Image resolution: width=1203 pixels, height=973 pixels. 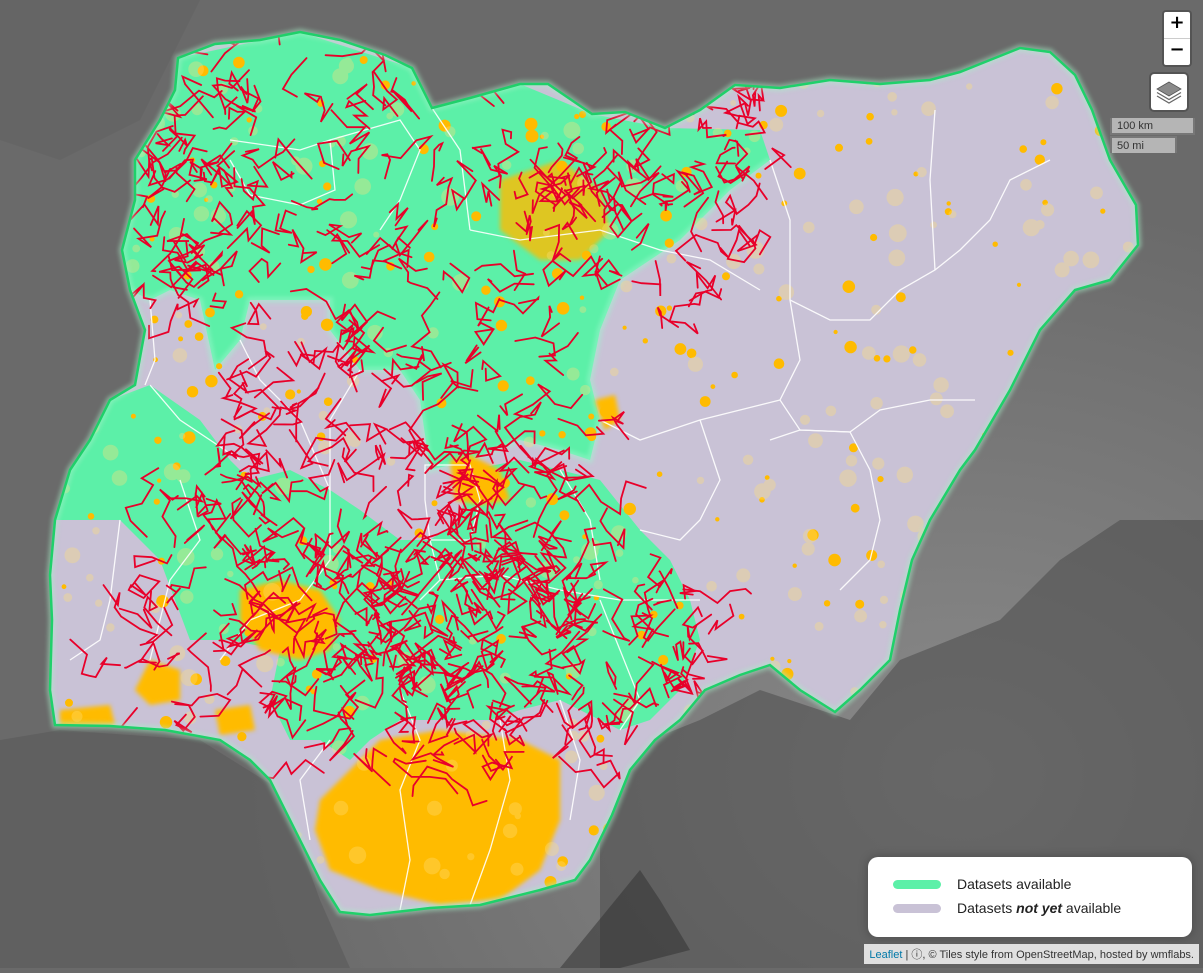 I want to click on legend-swatch-available, so click(x=917, y=884).